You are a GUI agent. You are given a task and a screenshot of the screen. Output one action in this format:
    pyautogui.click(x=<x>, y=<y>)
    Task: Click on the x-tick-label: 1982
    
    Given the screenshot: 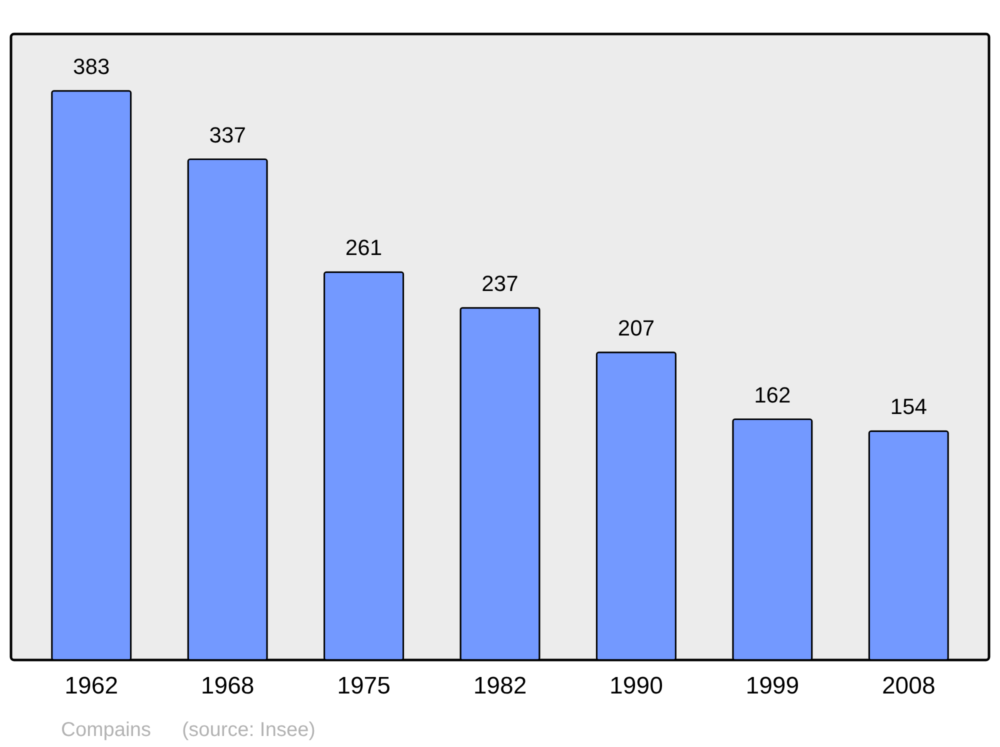 What is the action you would take?
    pyautogui.click(x=500, y=686)
    